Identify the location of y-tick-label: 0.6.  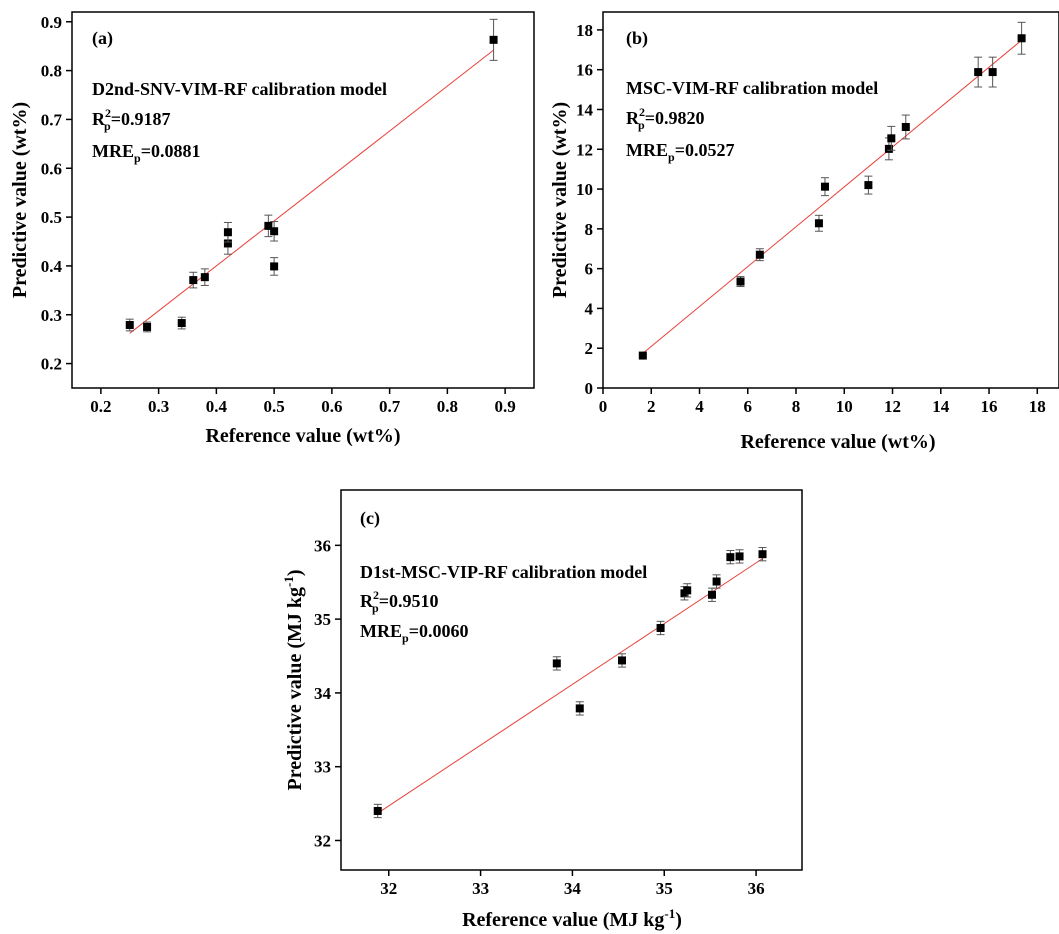
(51, 168).